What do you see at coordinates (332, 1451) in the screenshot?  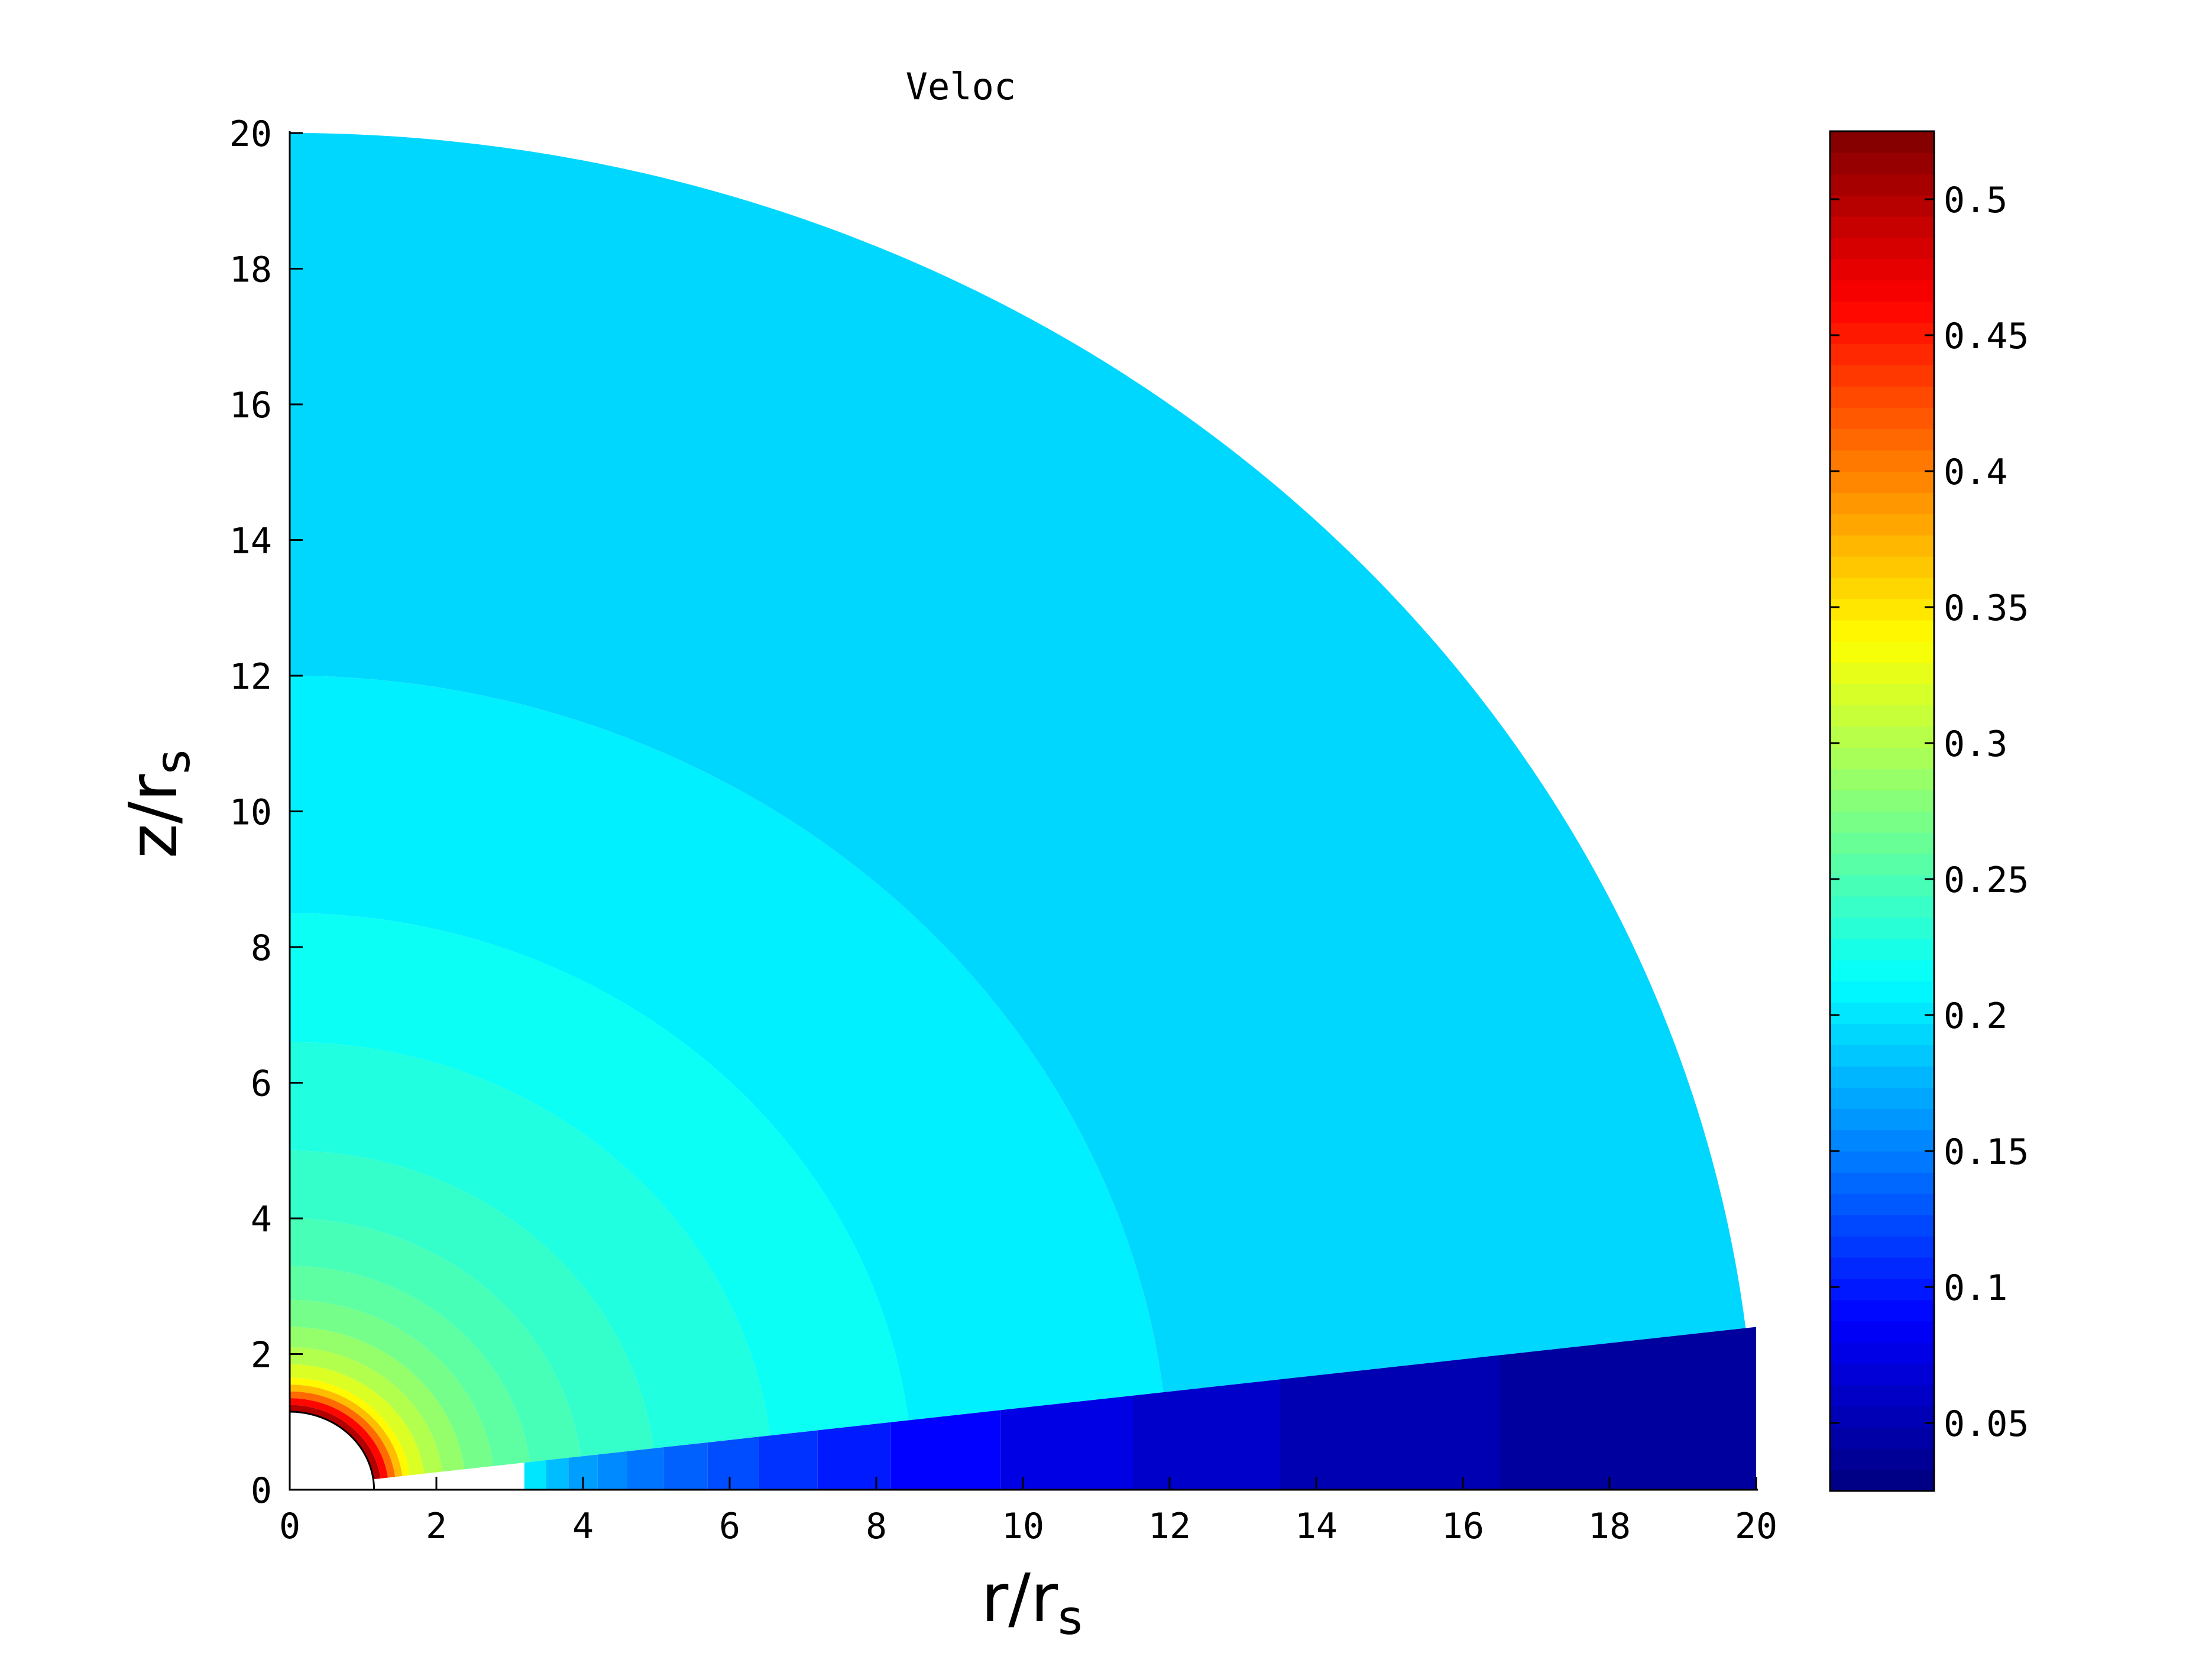 I see `inner-boundary` at bounding box center [332, 1451].